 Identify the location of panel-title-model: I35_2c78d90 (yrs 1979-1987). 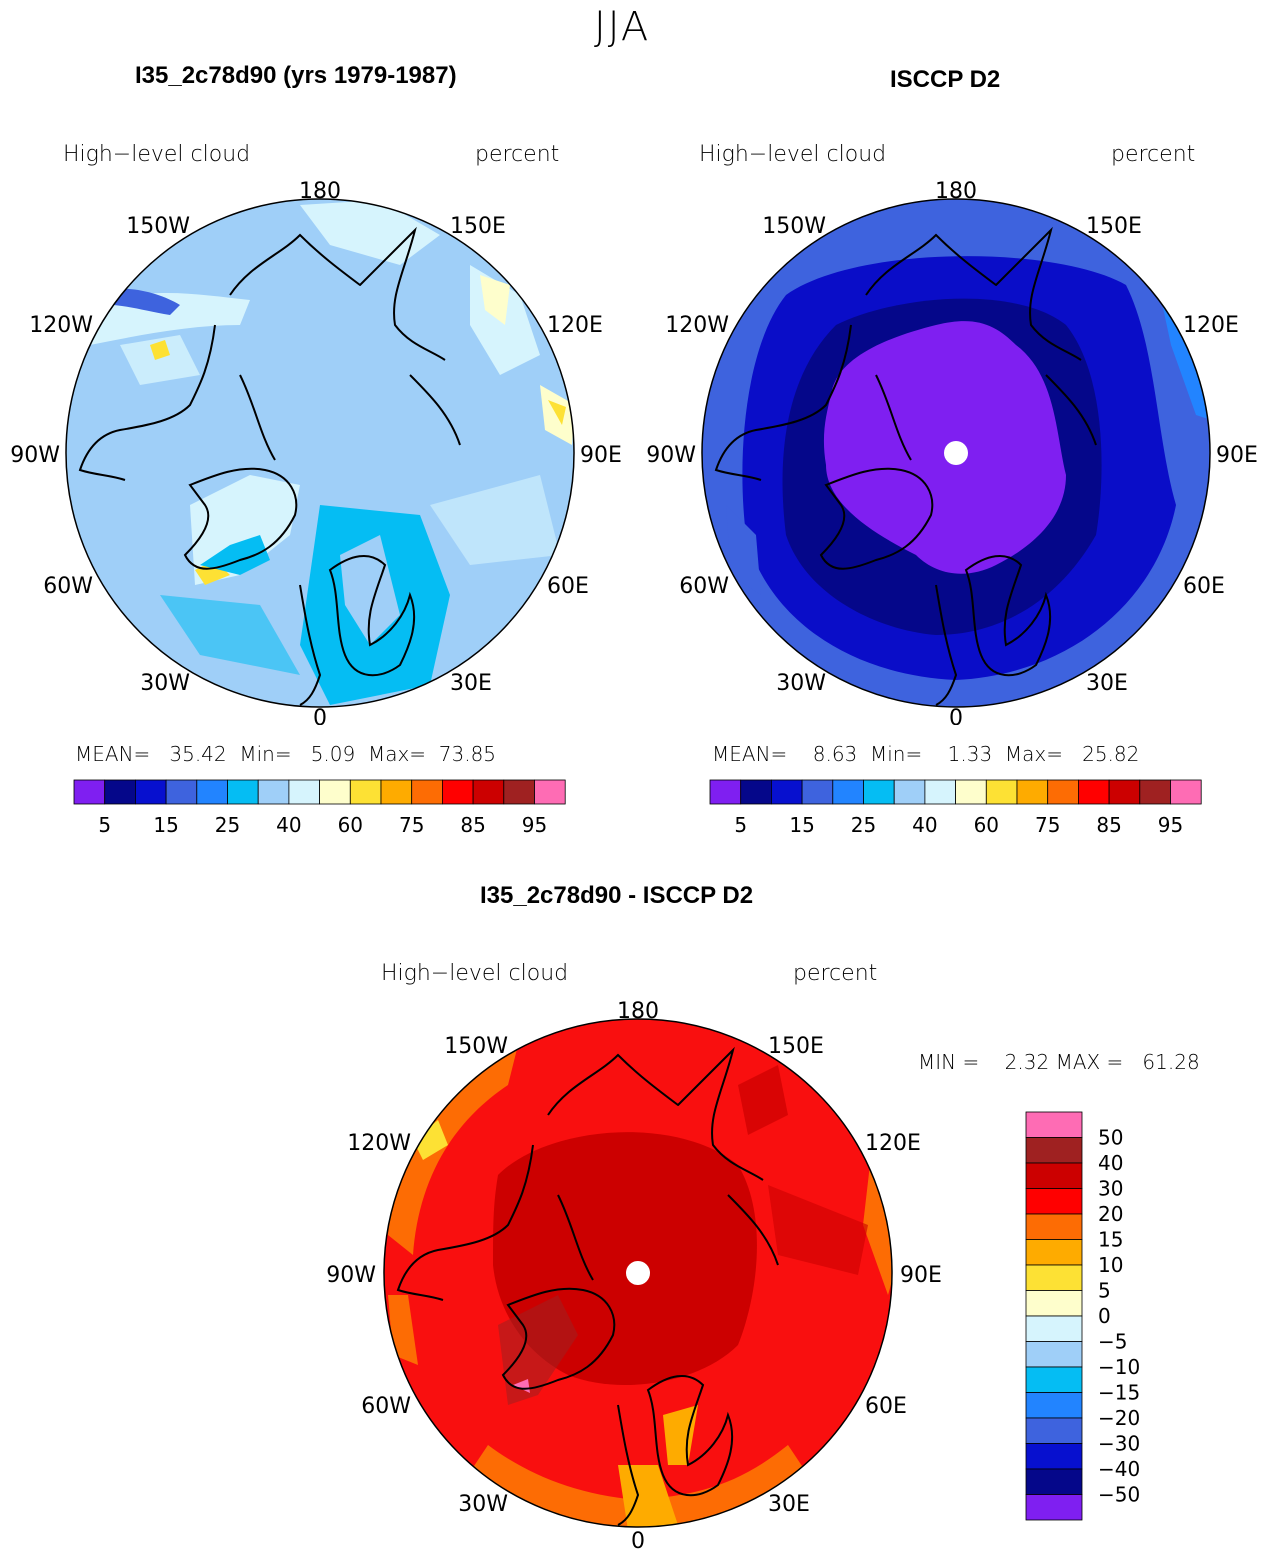
(296, 75).